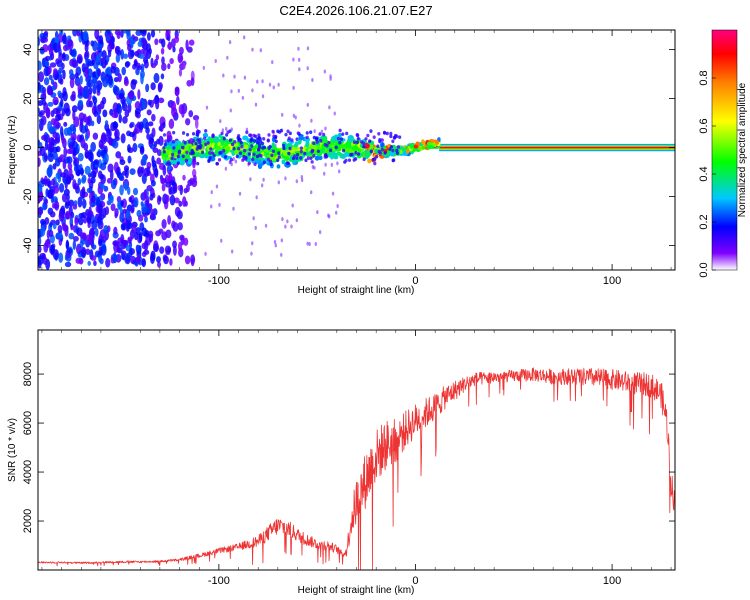 Image resolution: width=750 pixels, height=600 pixels. I want to click on x-tick-label: -100, so click(219, 281).